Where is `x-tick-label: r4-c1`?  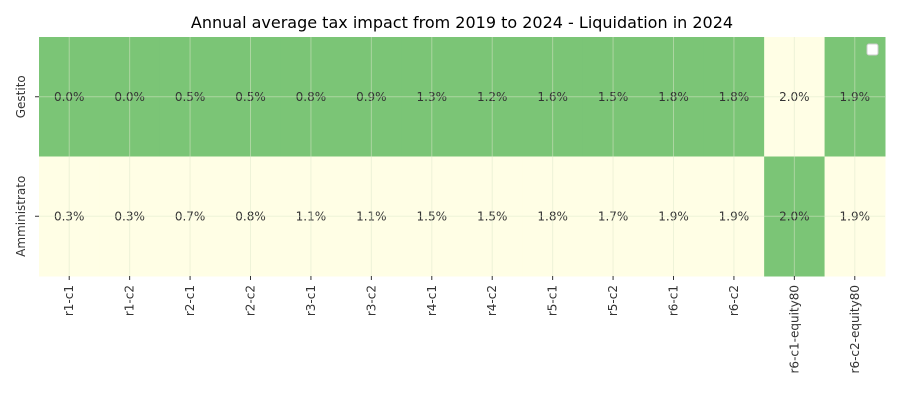
x-tick-label: r4-c1 is located at coordinates (432, 300).